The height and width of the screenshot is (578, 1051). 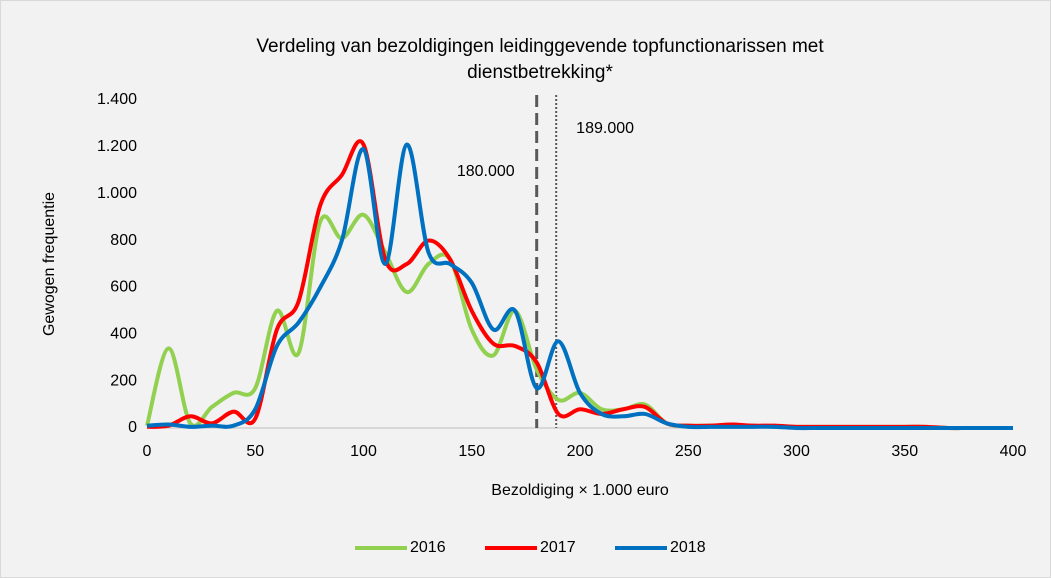 I want to click on y-tick-label: 1.400, so click(x=117, y=99).